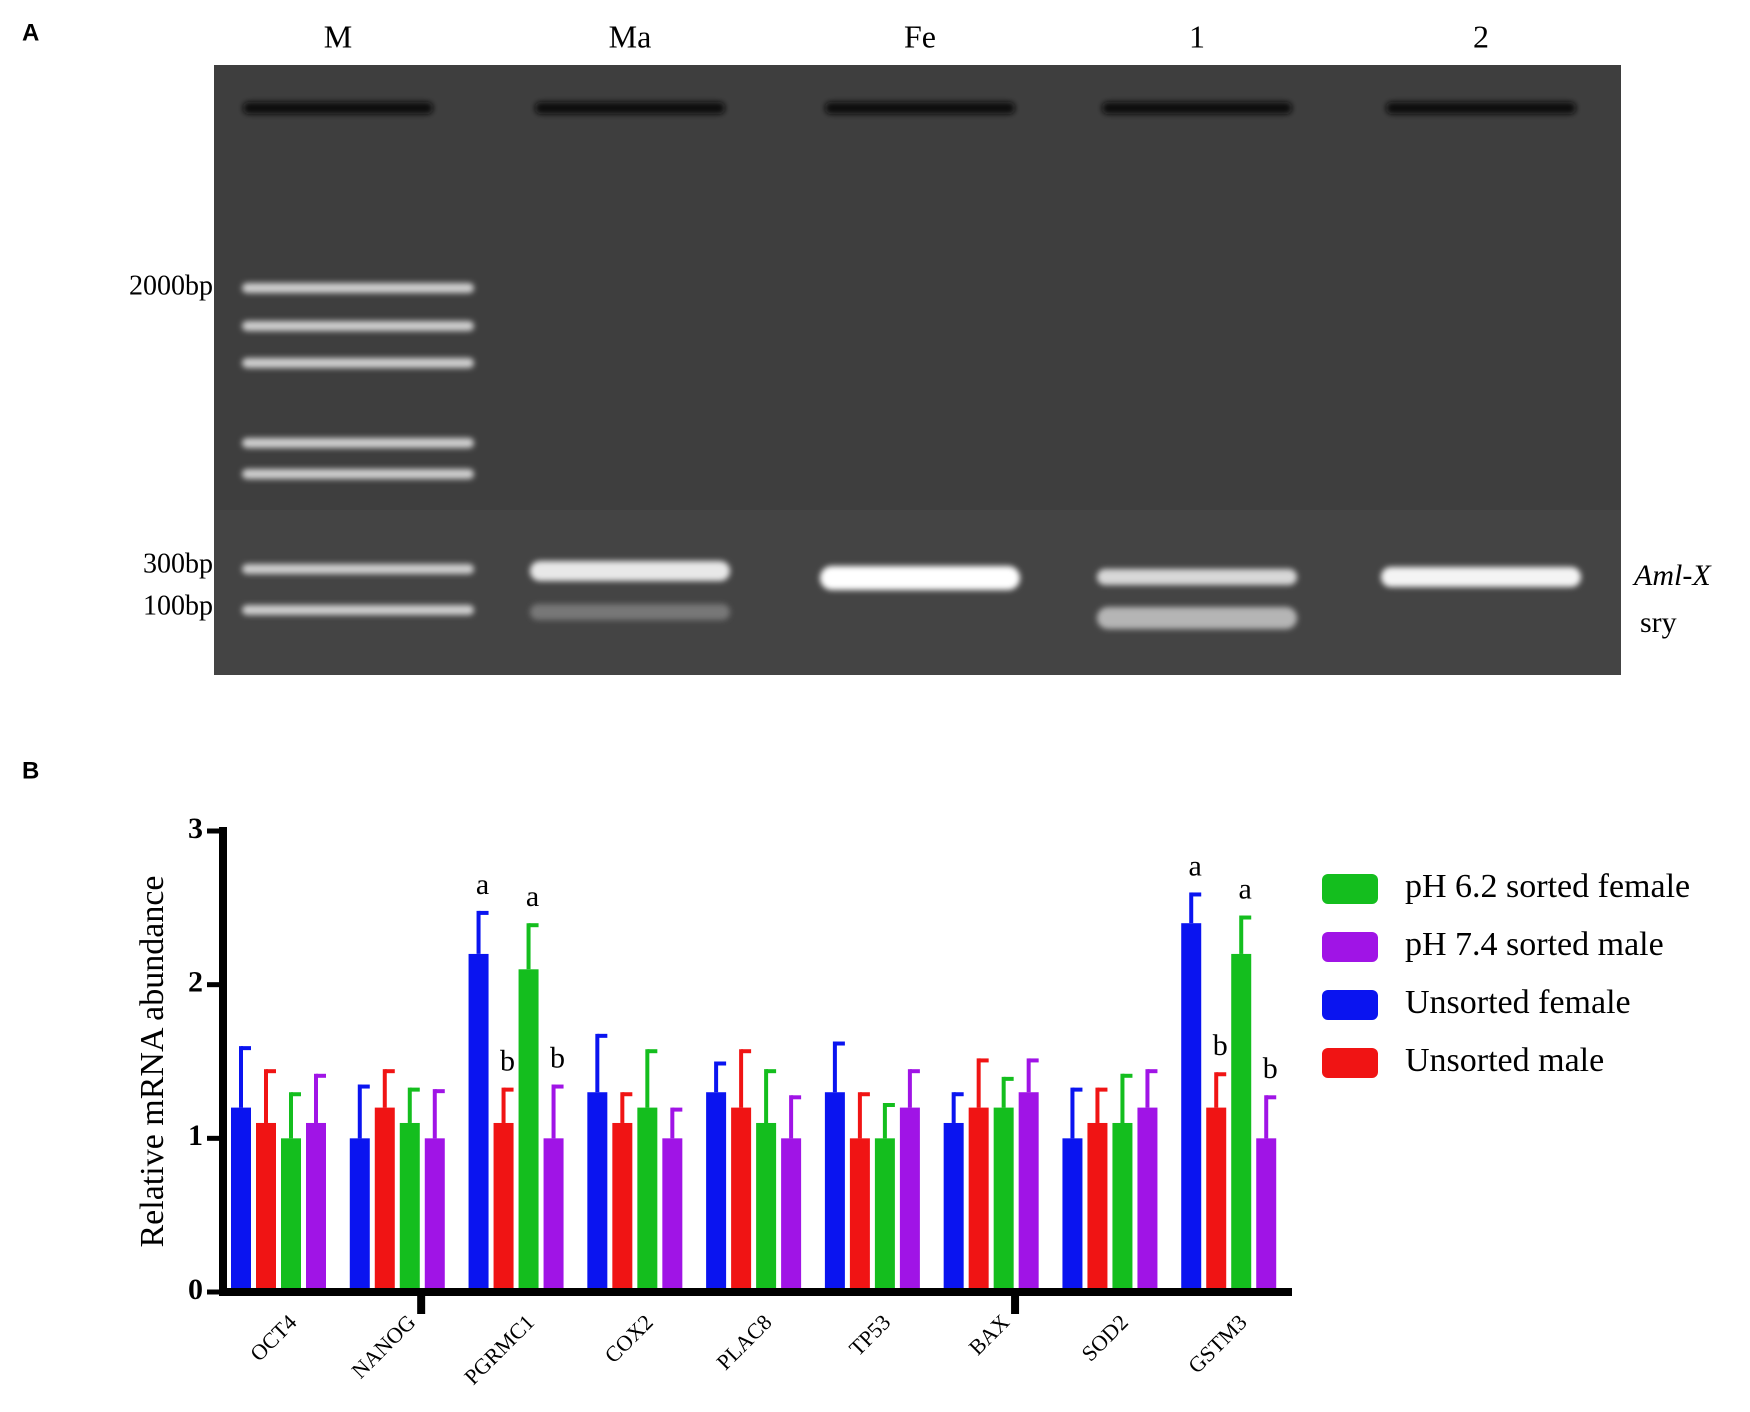  Describe the element at coordinates (30, 32) in the screenshot. I see `panel-label: A` at that location.